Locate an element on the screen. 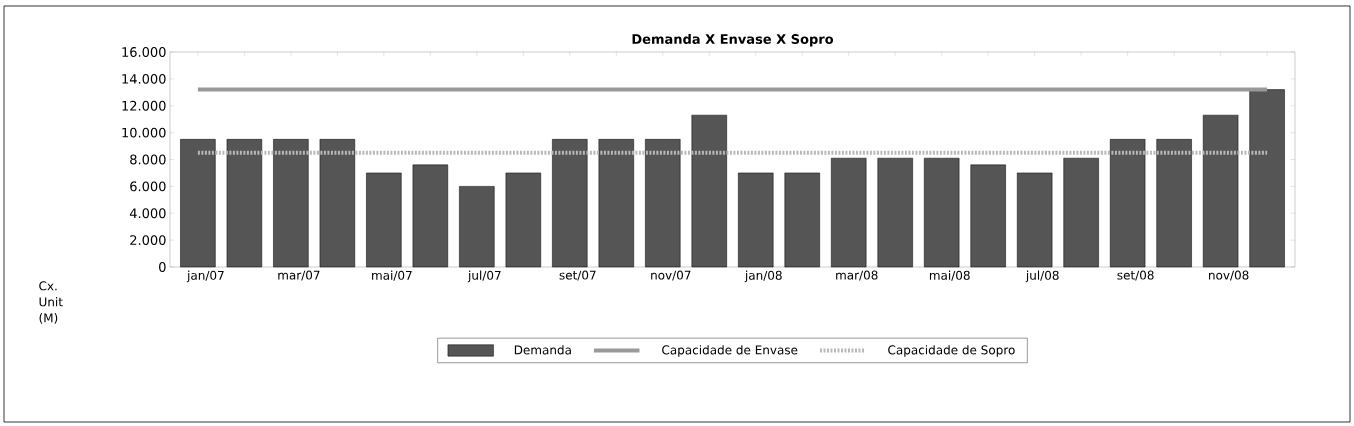  y-tick-label: 16.000 is located at coordinates (144, 52).